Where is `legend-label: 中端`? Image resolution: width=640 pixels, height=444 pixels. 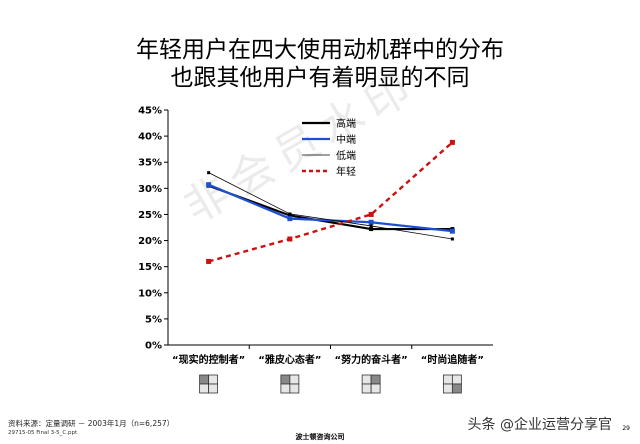
legend-label: 中端 is located at coordinates (346, 139).